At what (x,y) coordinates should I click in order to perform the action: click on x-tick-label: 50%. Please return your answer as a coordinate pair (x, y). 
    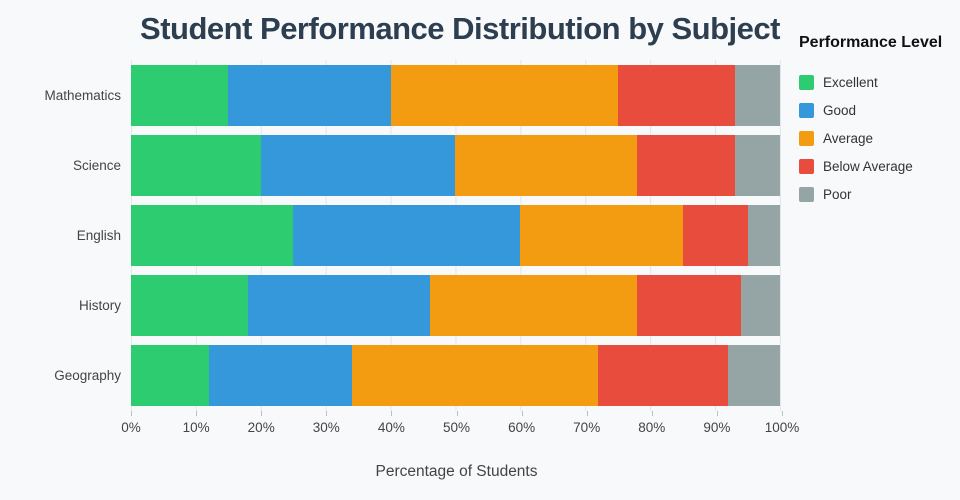
    Looking at the image, I should click on (456, 427).